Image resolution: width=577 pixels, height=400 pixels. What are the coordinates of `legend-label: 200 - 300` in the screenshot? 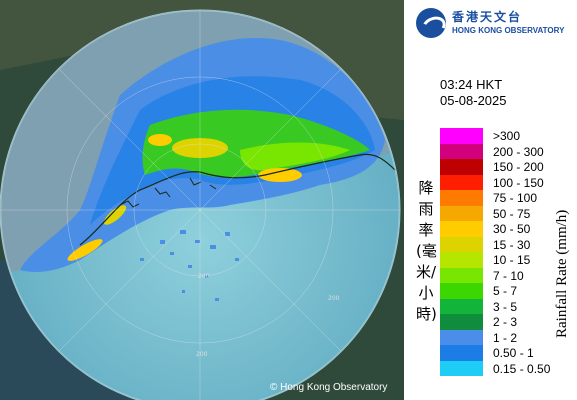 It's located at (518, 151).